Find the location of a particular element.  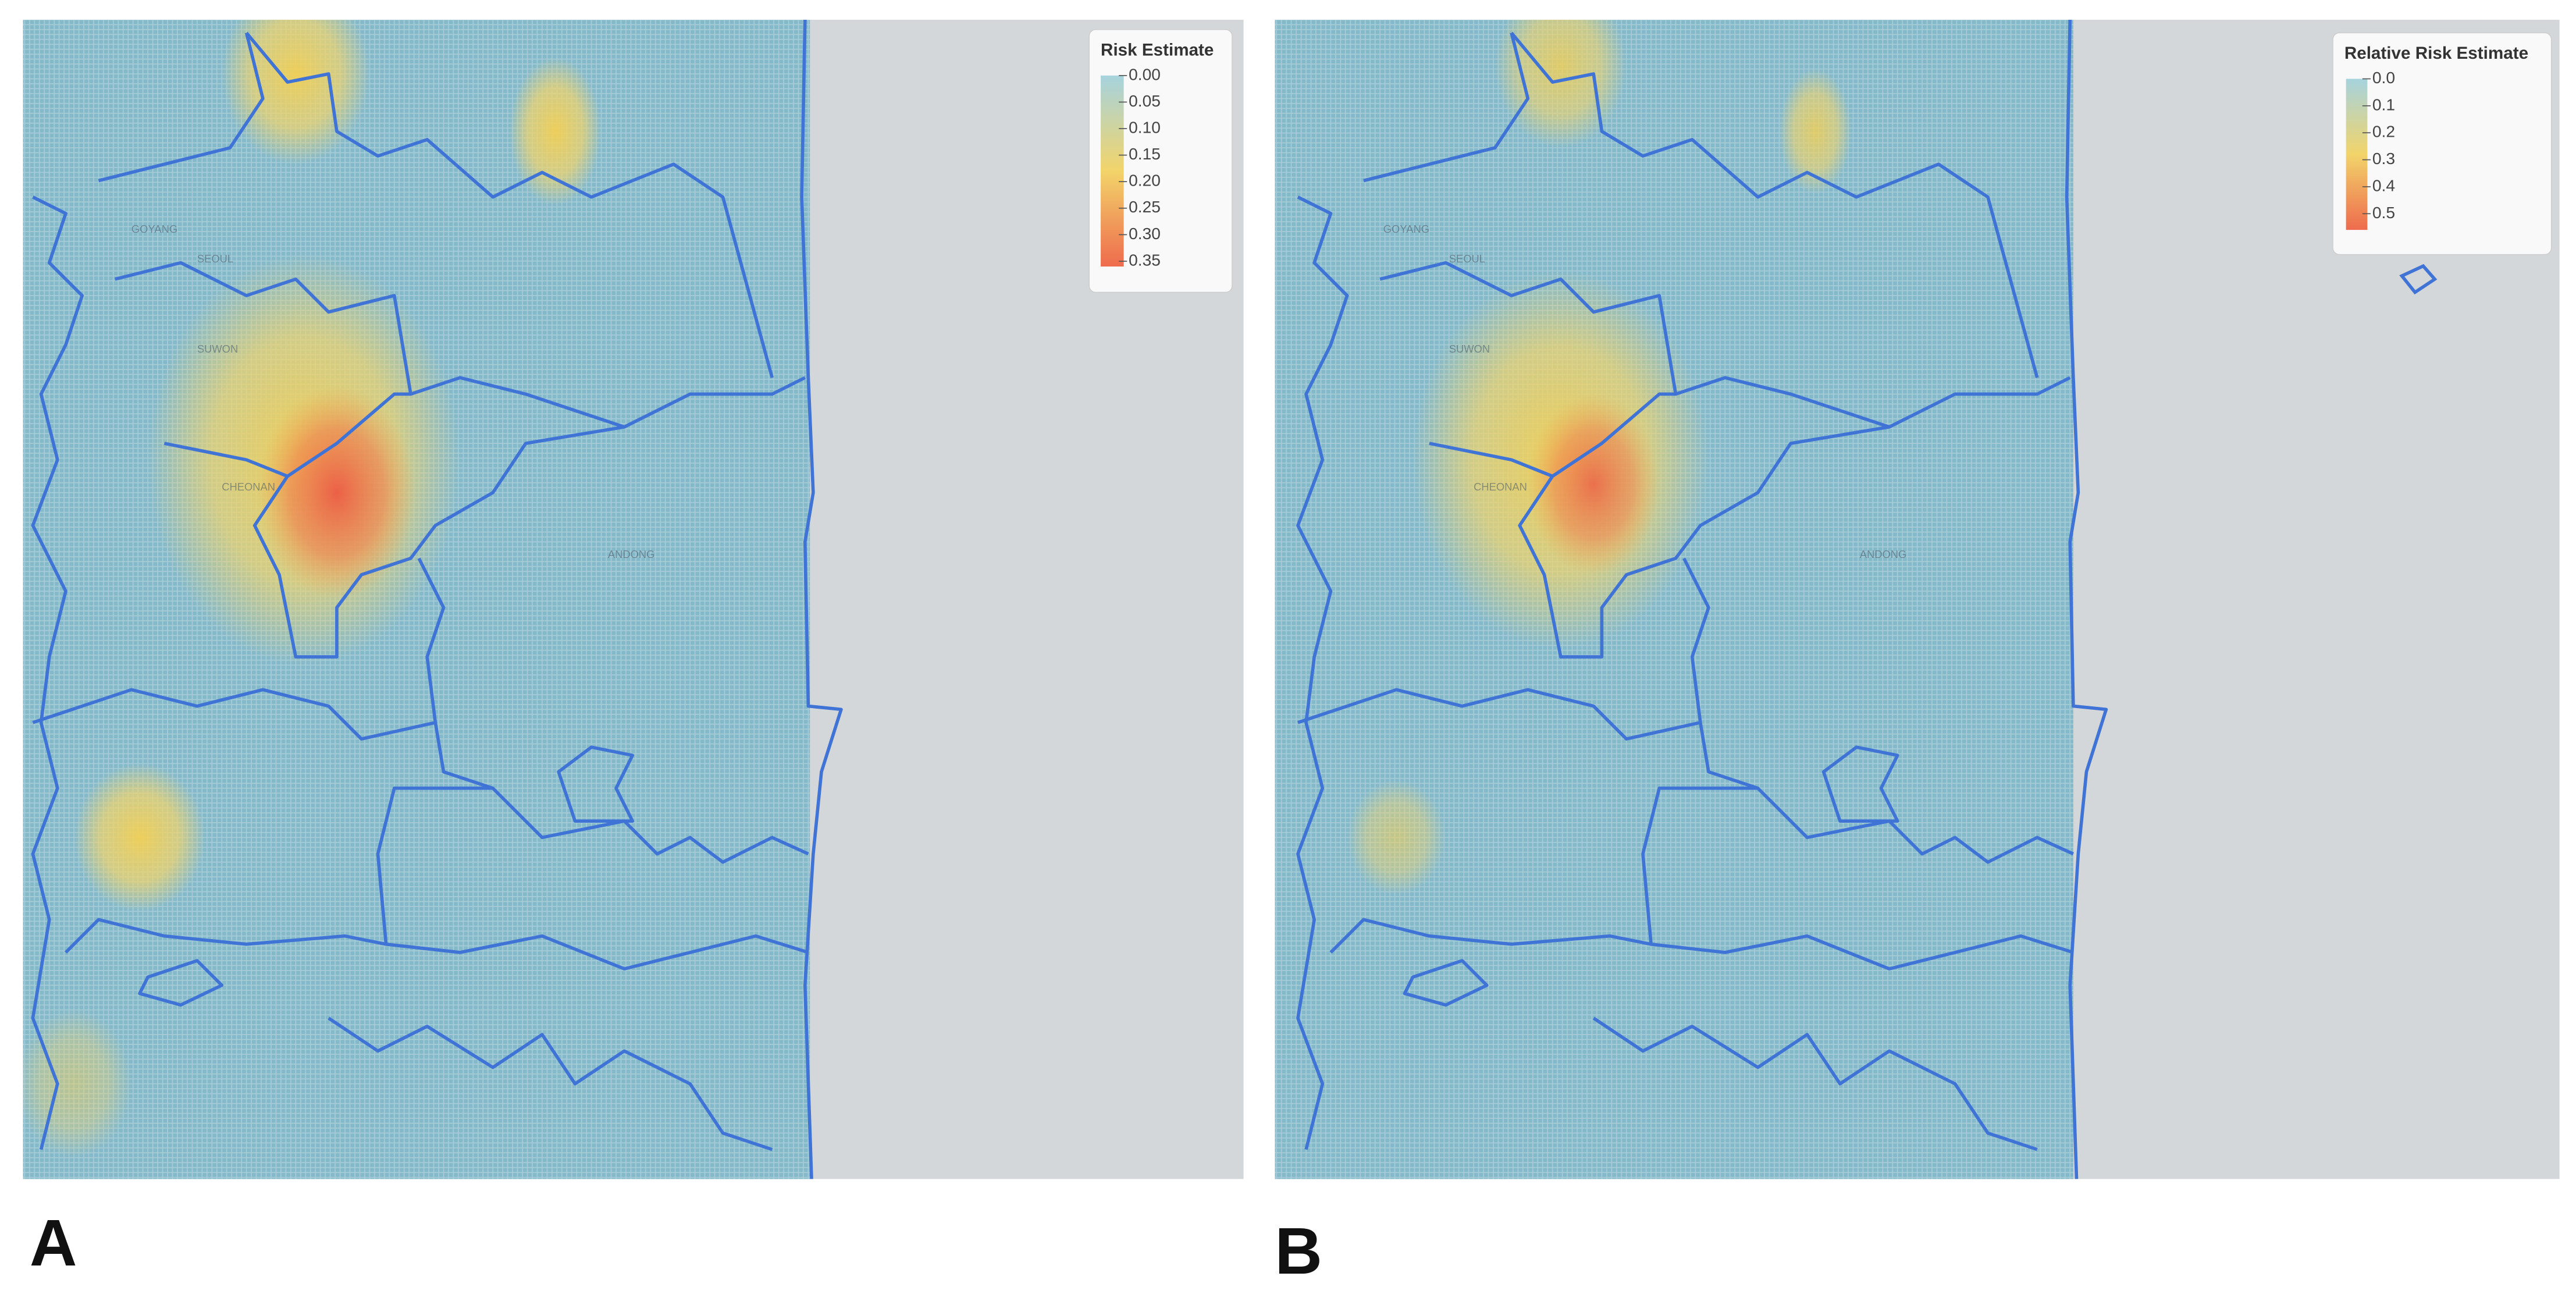

legend-tick-label: 0.05 is located at coordinates (1145, 101).